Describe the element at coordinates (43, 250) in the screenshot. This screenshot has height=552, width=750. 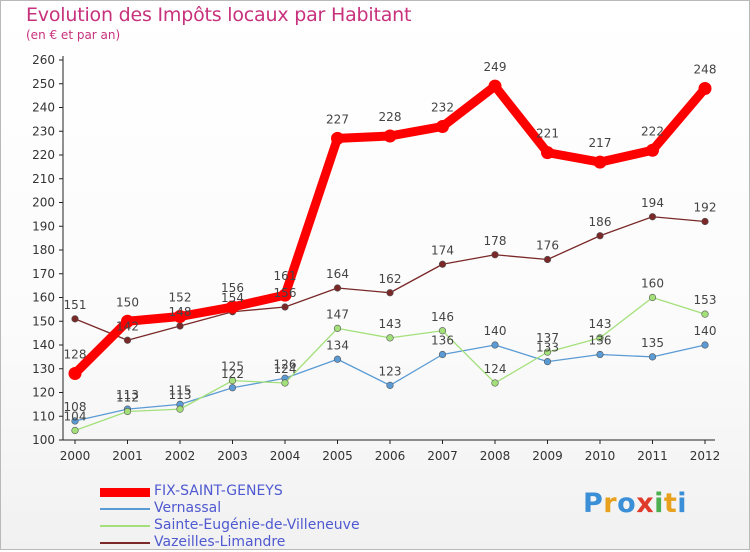
I see `y-tick-label: 180` at that location.